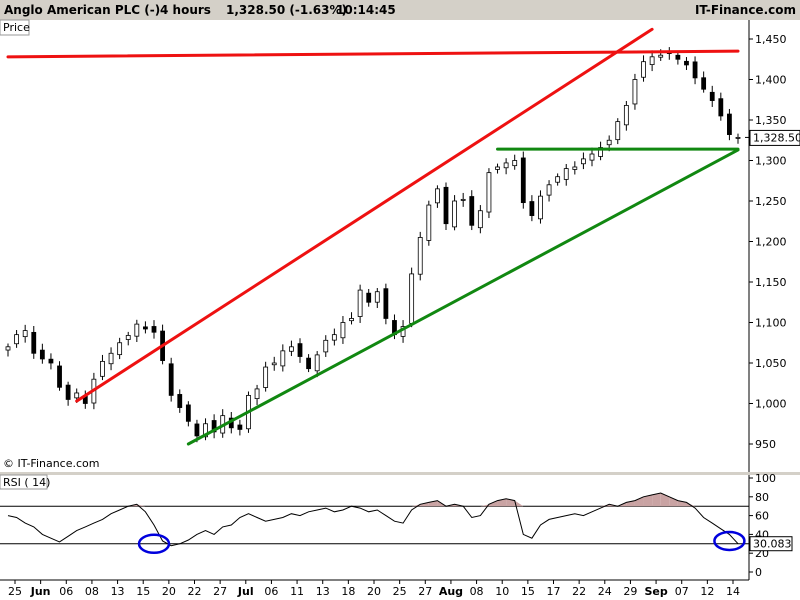  Describe the element at coordinates (771, 120) in the screenshot. I see `price-axis-tick-label: 1,350` at that location.